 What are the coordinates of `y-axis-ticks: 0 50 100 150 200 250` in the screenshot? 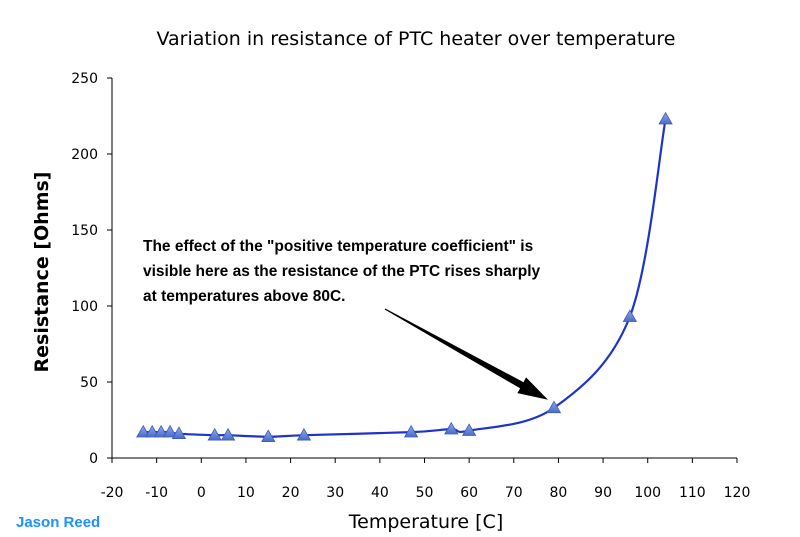 It's located at (91, 269).